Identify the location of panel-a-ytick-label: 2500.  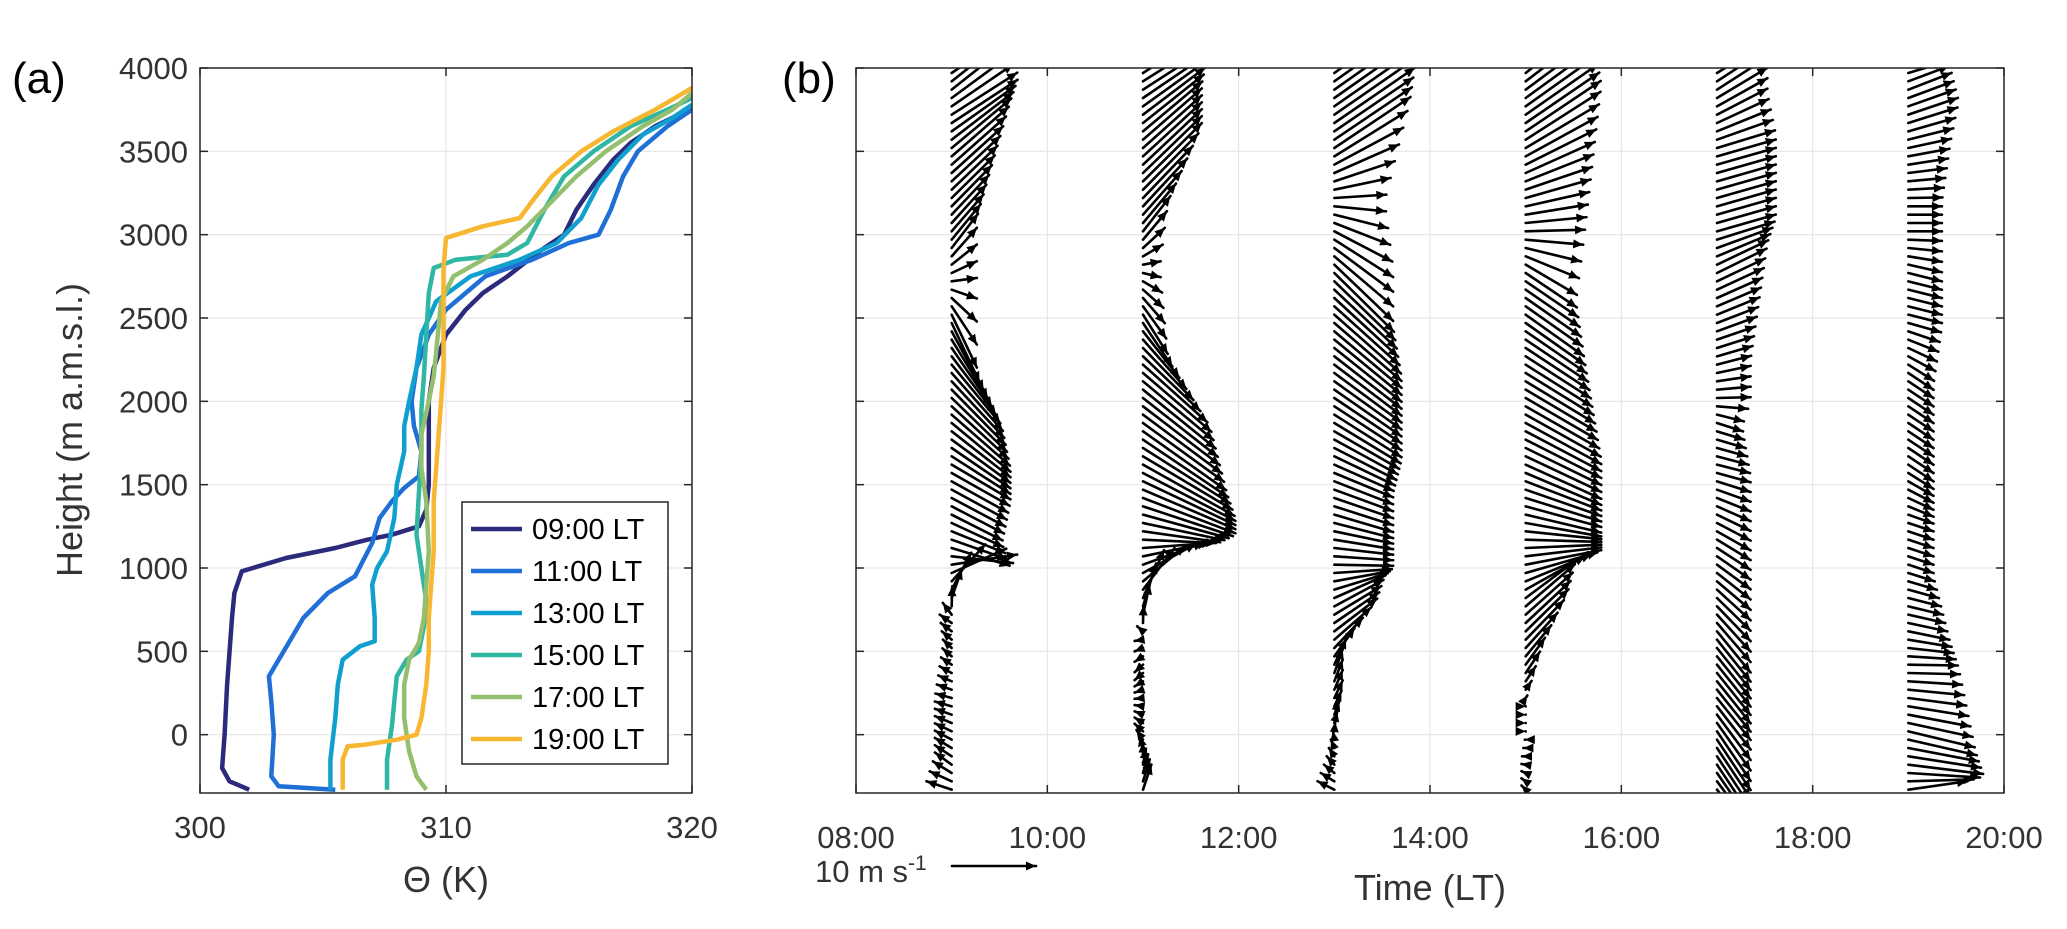
(153, 318).